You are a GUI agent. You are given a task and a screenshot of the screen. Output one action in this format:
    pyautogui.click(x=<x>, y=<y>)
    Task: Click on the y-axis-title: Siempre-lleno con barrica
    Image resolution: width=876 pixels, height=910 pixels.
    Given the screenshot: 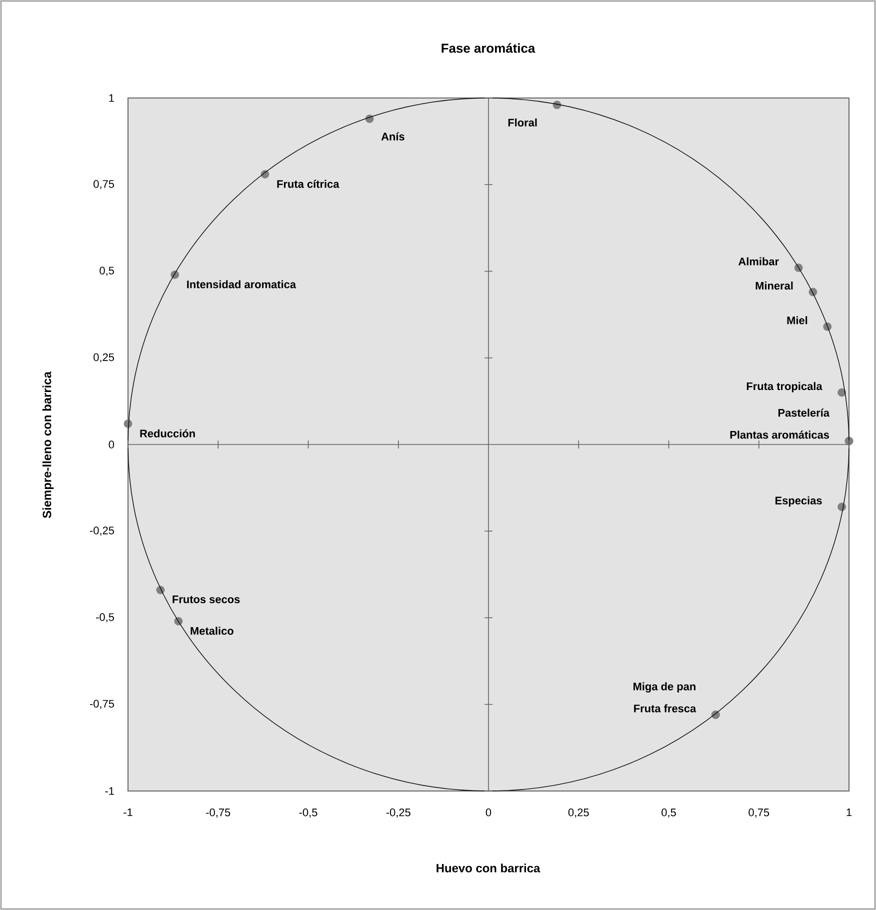 What is the action you would take?
    pyautogui.click(x=48, y=445)
    